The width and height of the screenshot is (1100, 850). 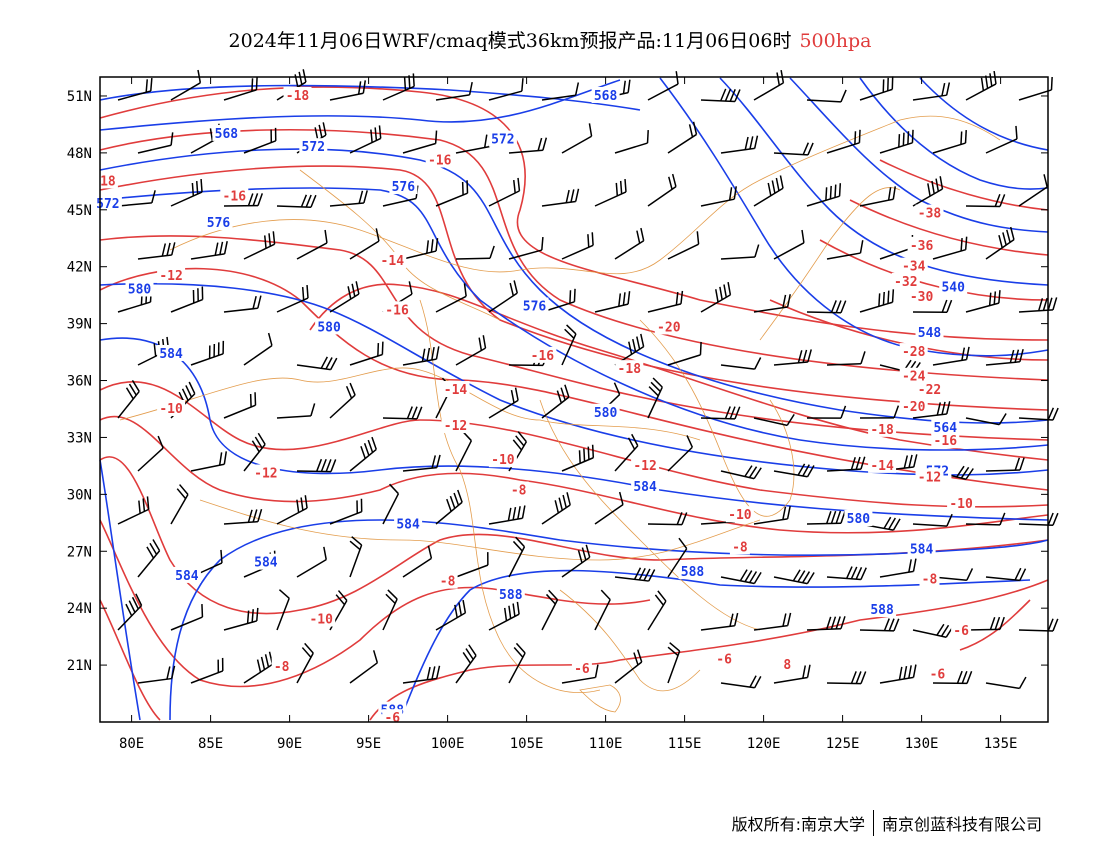 I want to click on lat-tick-label: 42N, so click(x=79, y=268).